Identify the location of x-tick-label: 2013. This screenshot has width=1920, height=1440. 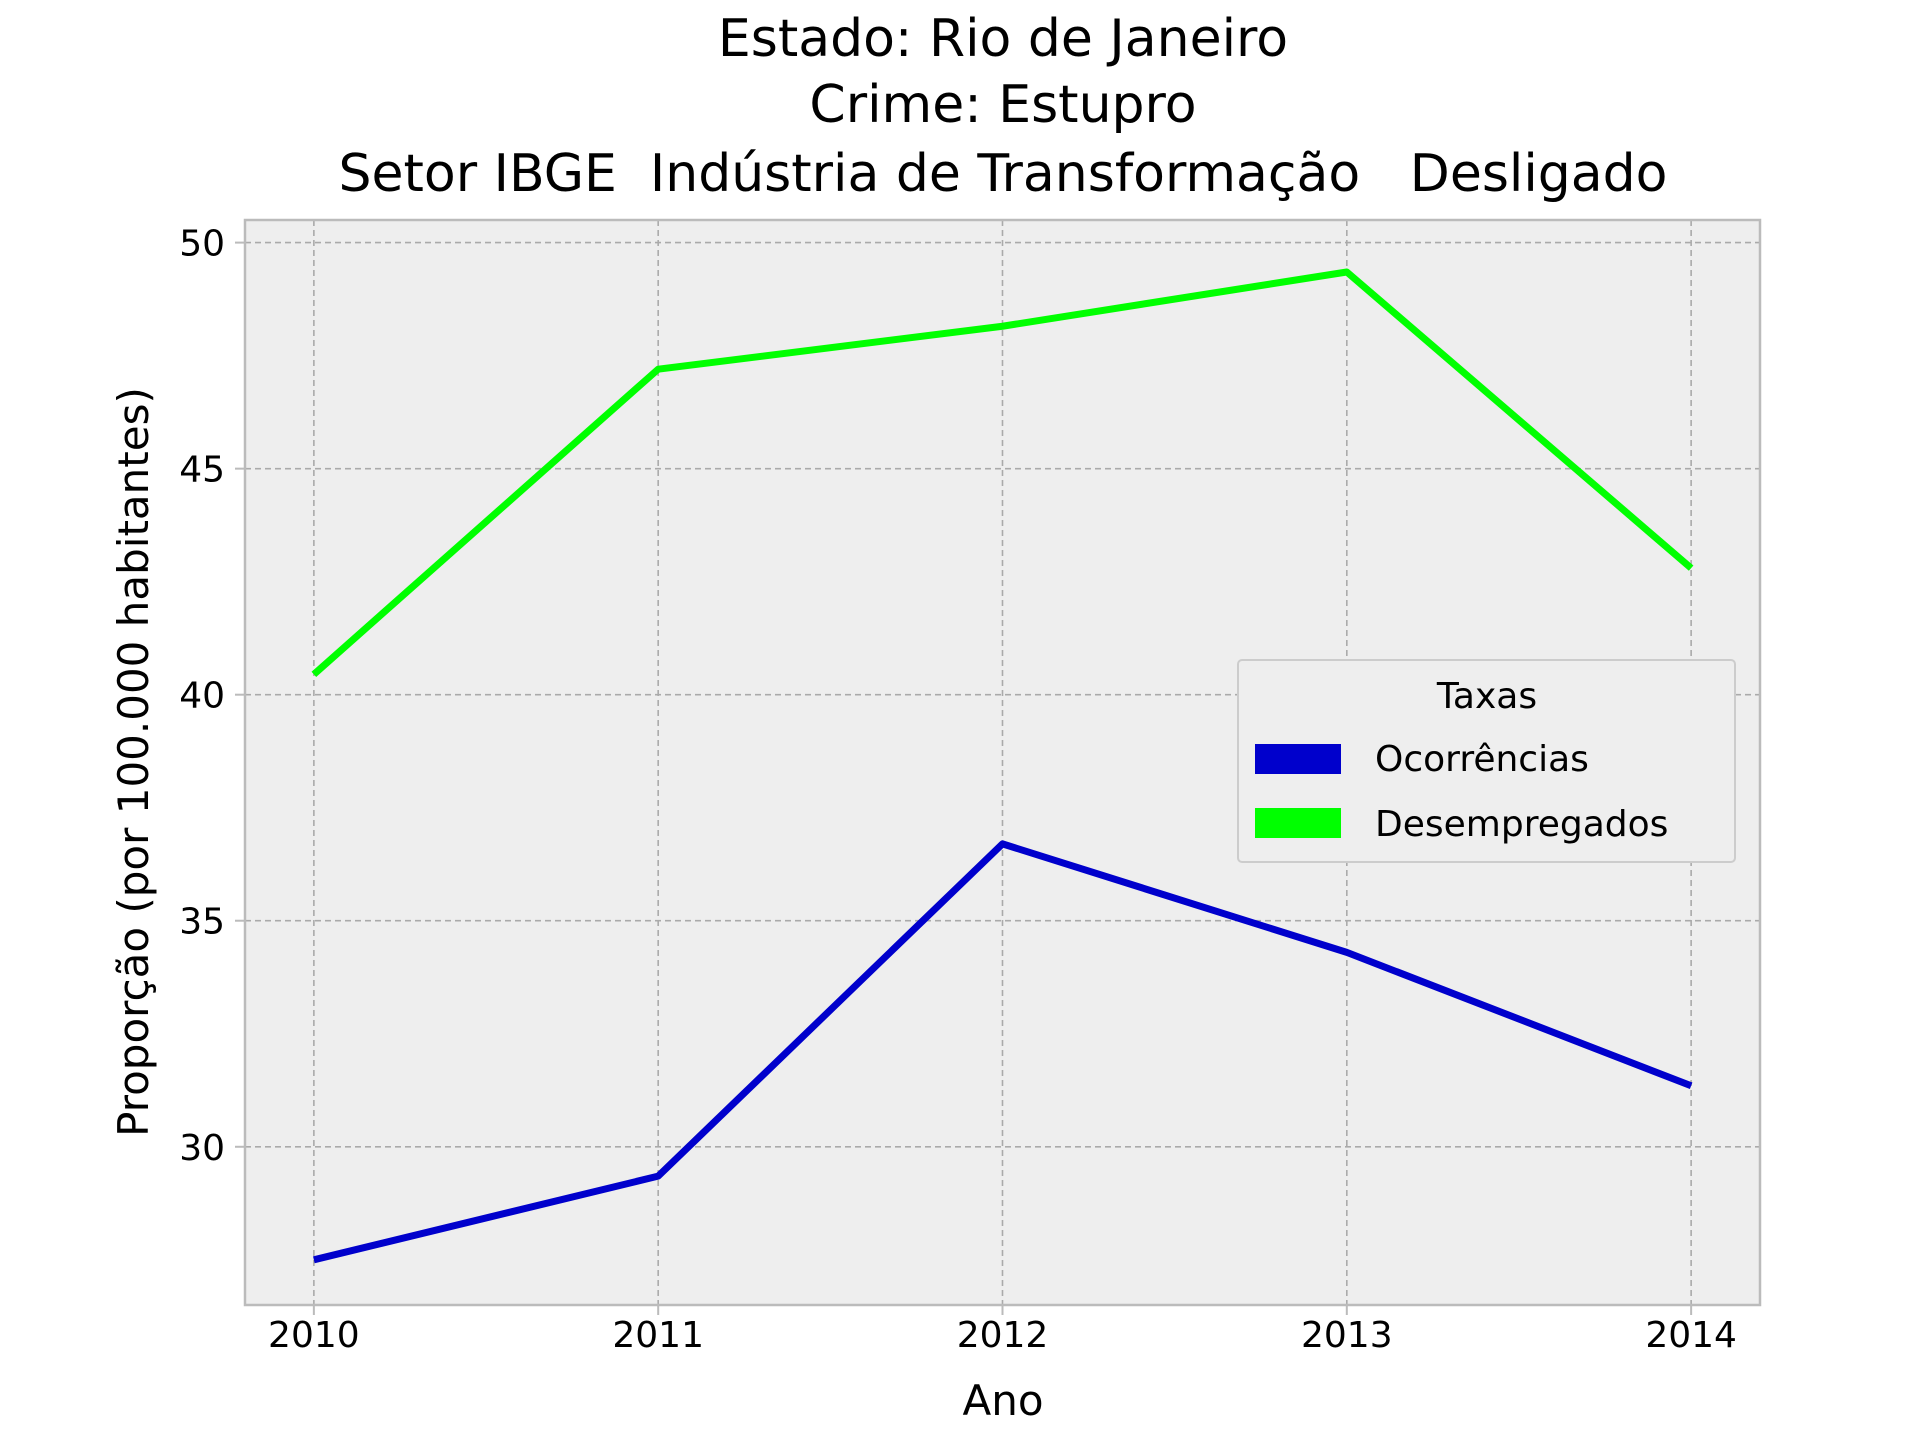
(1347, 1335).